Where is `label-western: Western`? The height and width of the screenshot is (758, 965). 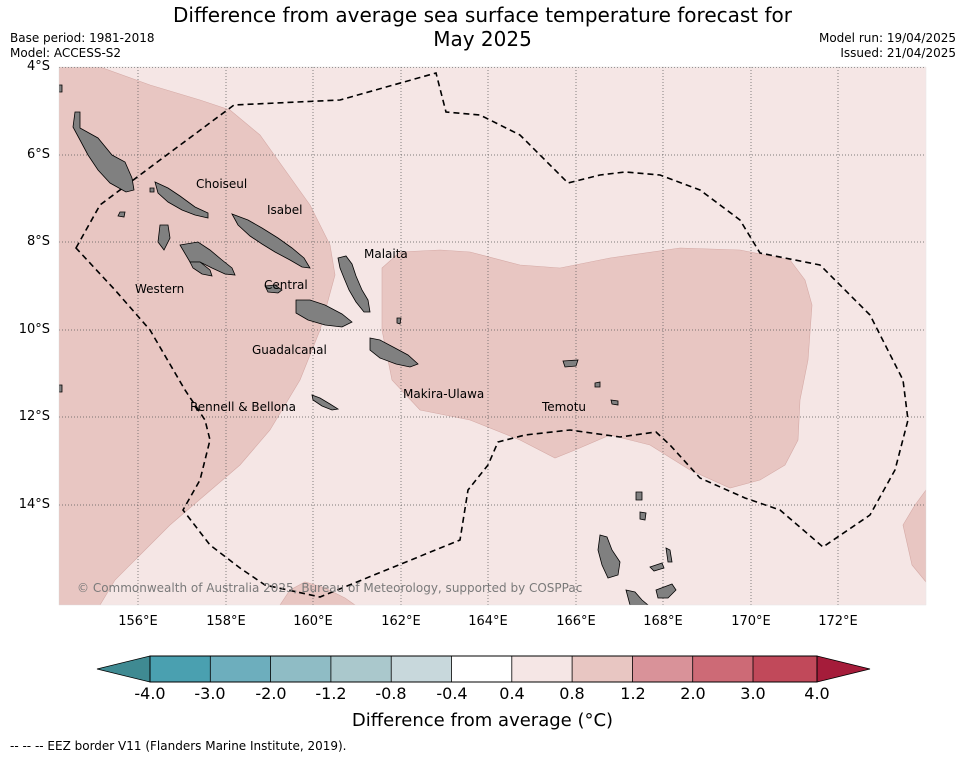
label-western: Western is located at coordinates (159, 289).